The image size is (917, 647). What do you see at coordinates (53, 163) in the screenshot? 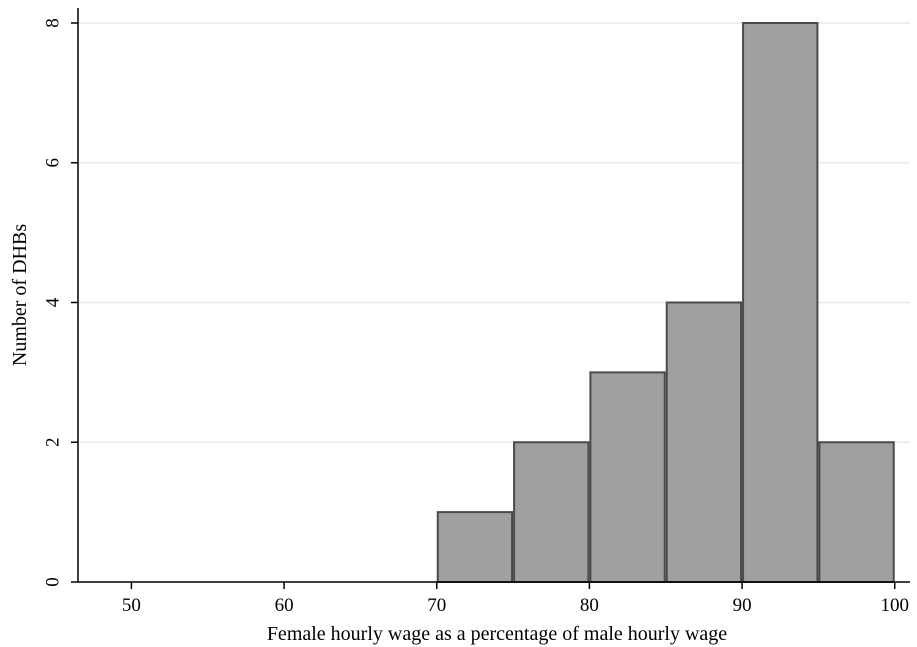
I see `y-tick-label-6: 6` at bounding box center [53, 163].